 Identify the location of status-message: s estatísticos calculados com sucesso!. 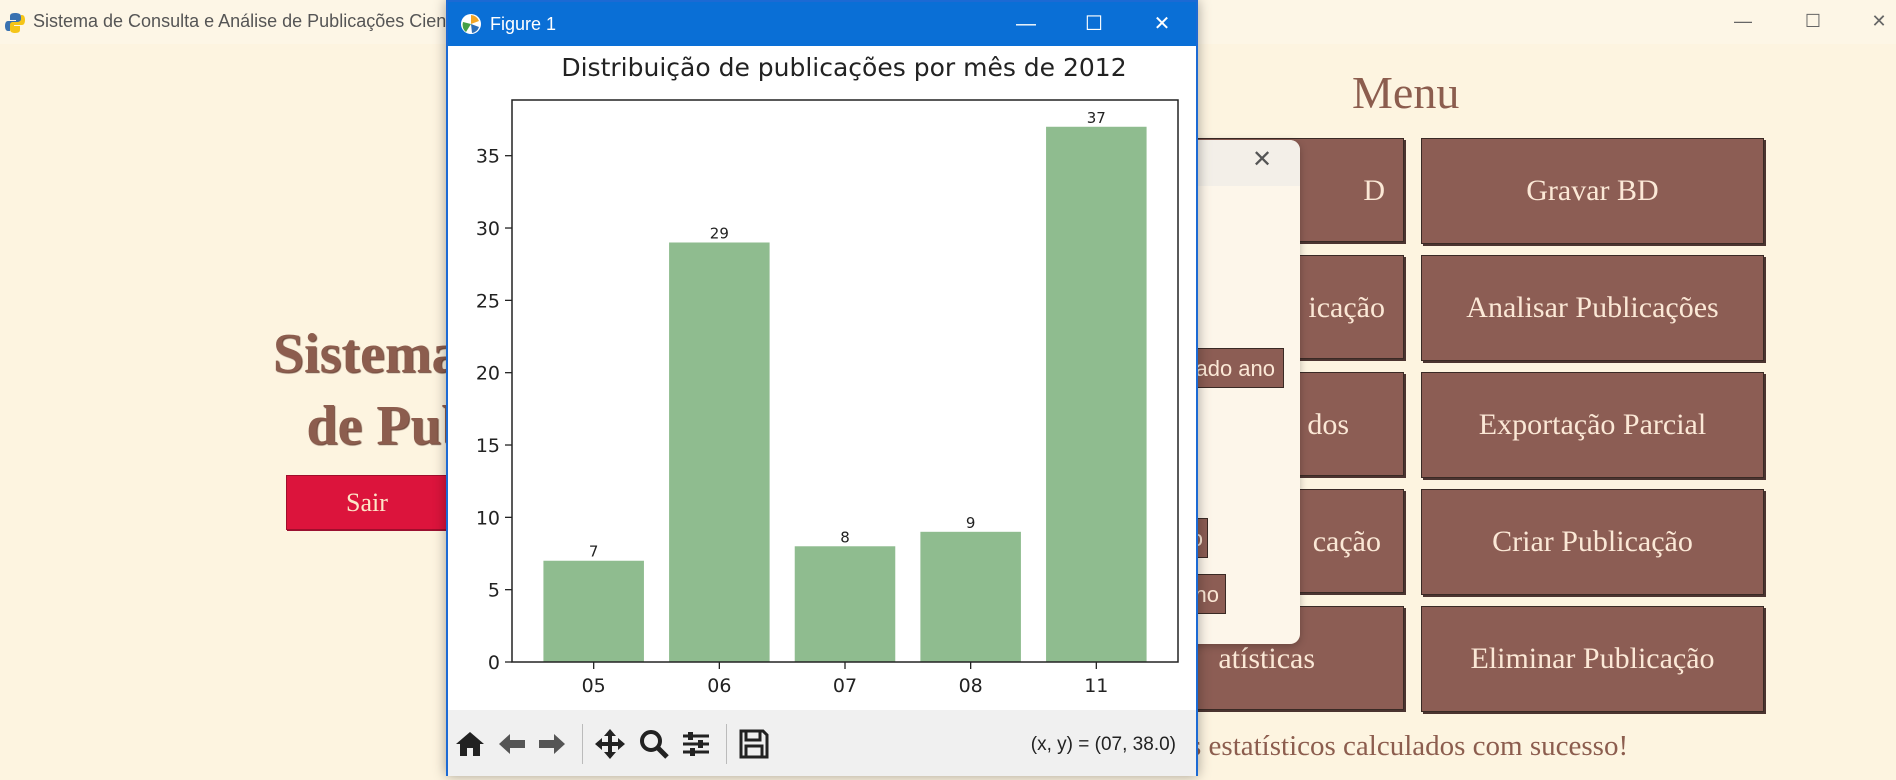
(1409, 746).